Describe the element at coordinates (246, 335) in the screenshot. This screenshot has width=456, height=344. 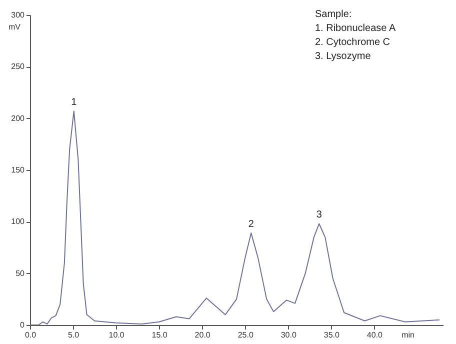
I see `x-tick-label: 25.0` at that location.